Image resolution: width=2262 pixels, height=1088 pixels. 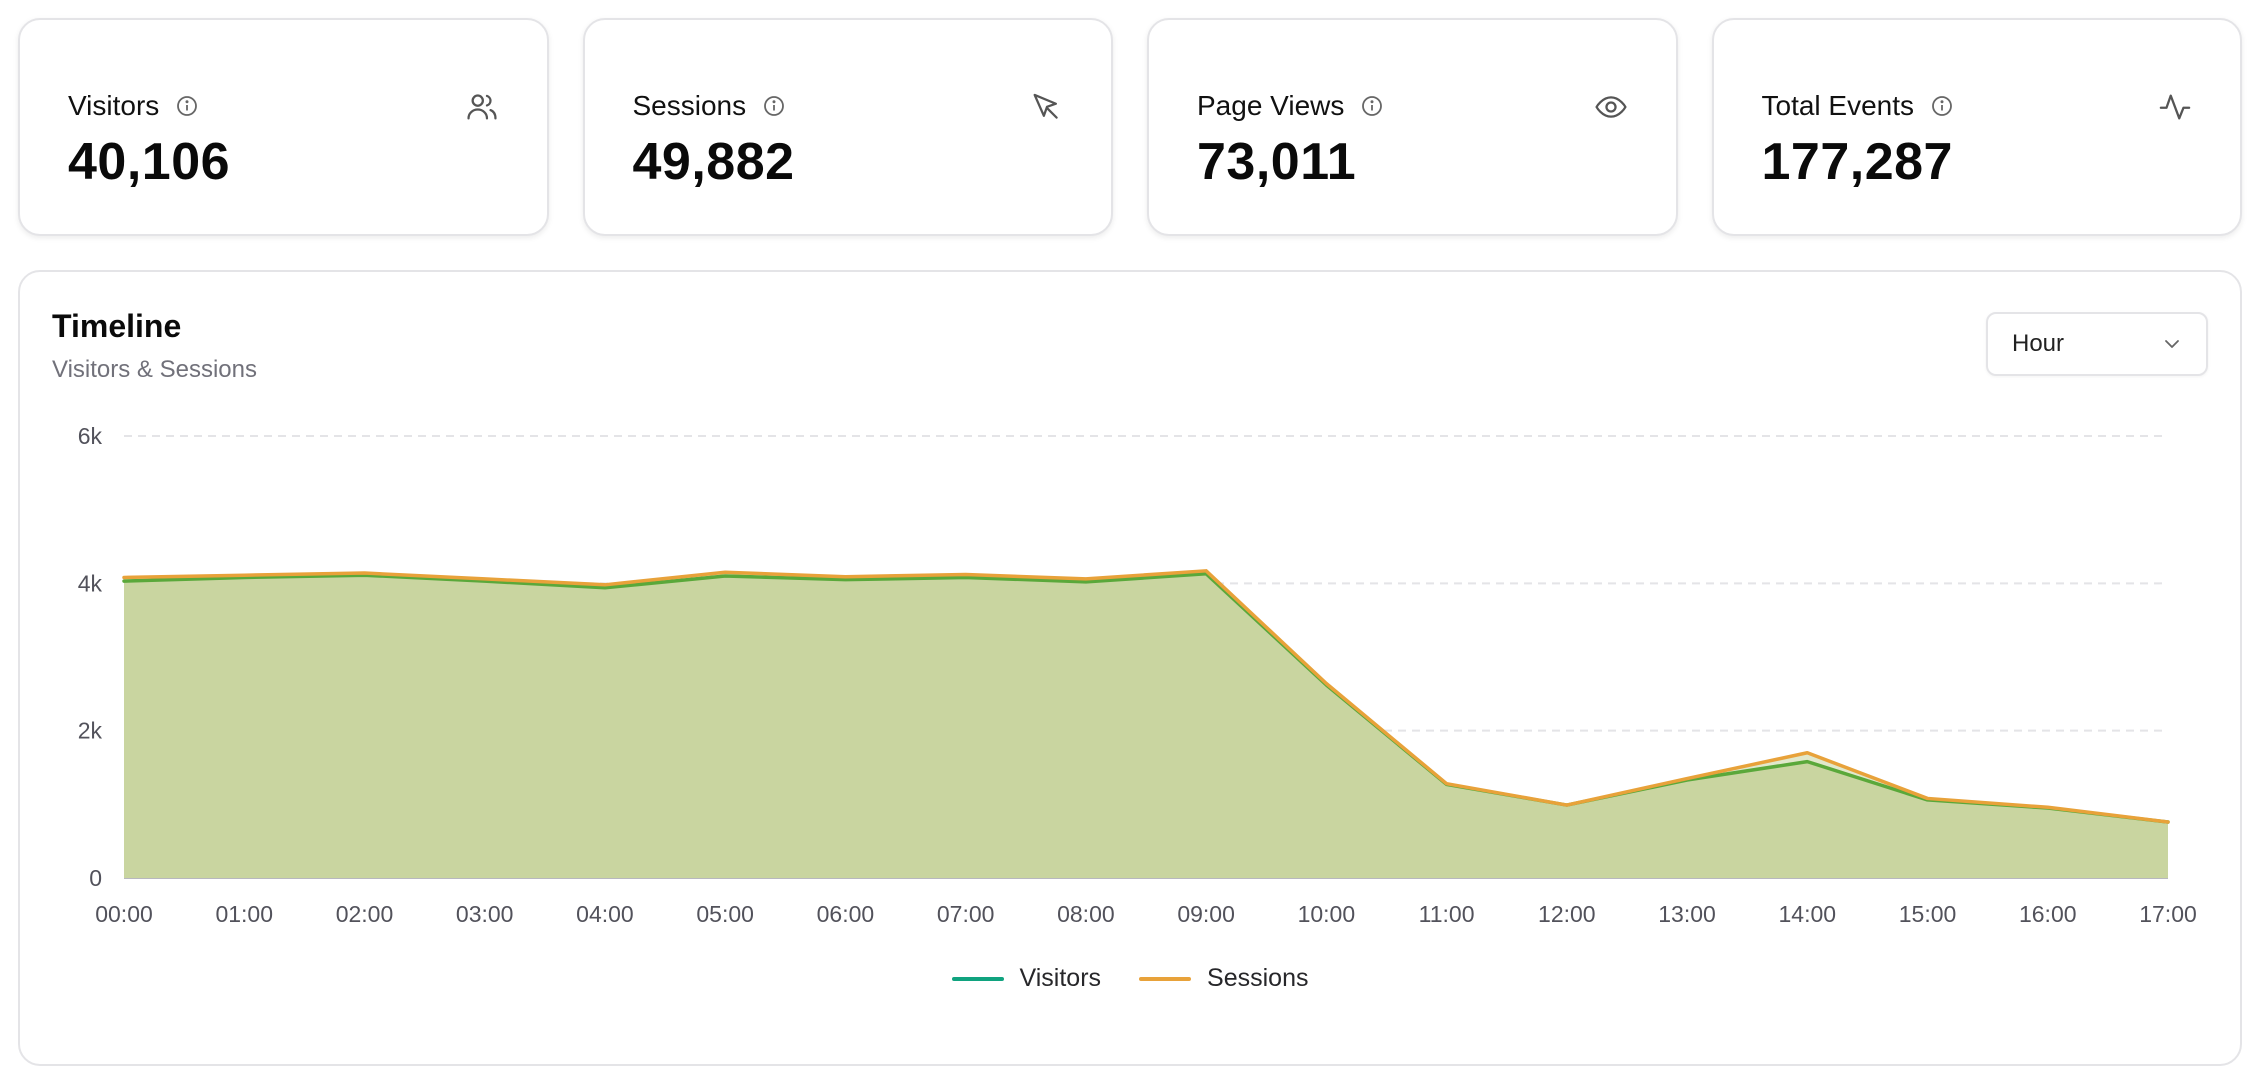 I want to click on legend-swatch-sessions, so click(x=1165, y=978).